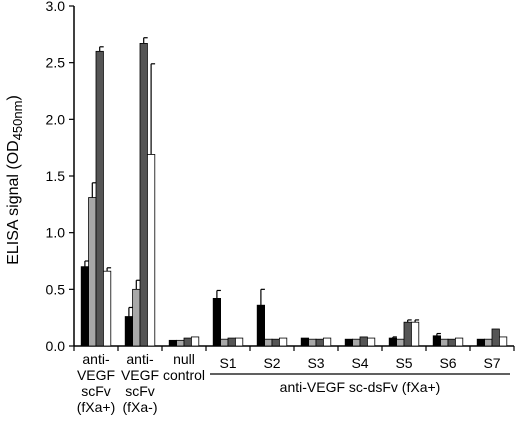 Image resolution: width=520 pixels, height=428 pixels. Describe the element at coordinates (56, 346) in the screenshot. I see `y-tick-label: 0.0` at that location.